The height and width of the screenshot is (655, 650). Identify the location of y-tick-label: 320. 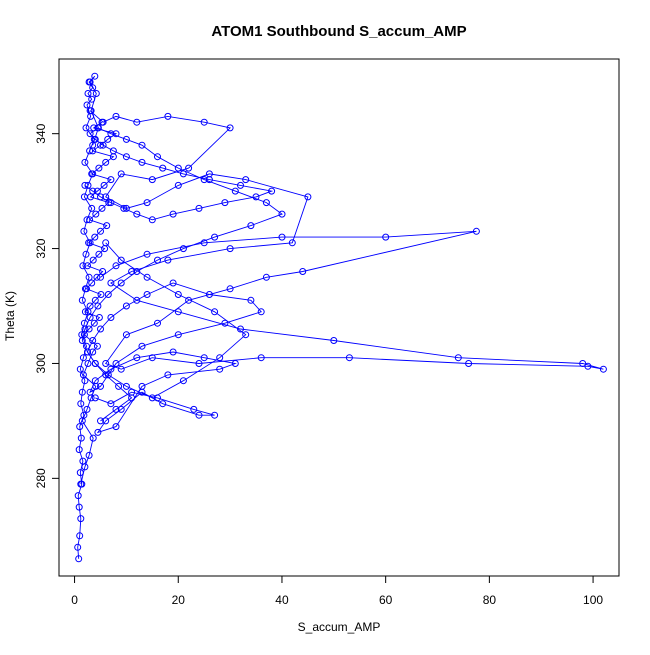
(41, 248).